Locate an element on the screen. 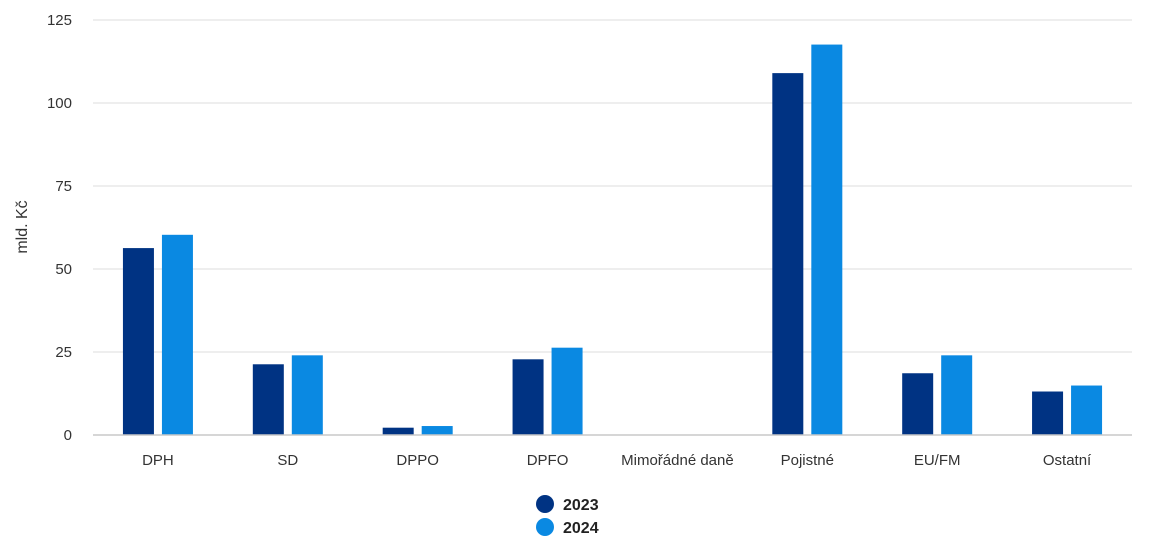 The image size is (1154, 547). y-tick-label: 125 is located at coordinates (59, 20).